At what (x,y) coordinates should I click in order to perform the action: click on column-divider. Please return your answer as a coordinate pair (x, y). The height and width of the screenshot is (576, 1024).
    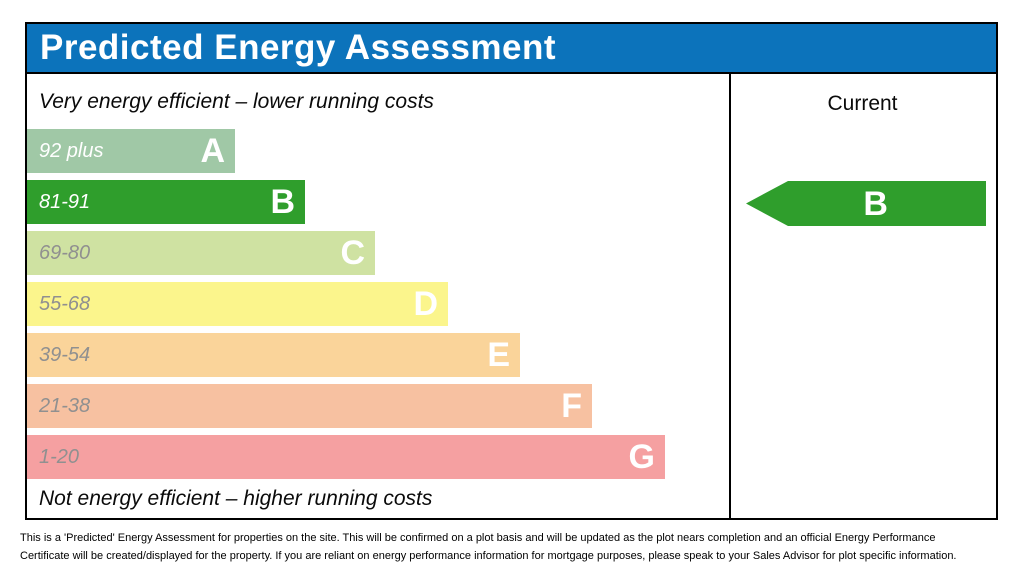
    Looking at the image, I should click on (730, 296).